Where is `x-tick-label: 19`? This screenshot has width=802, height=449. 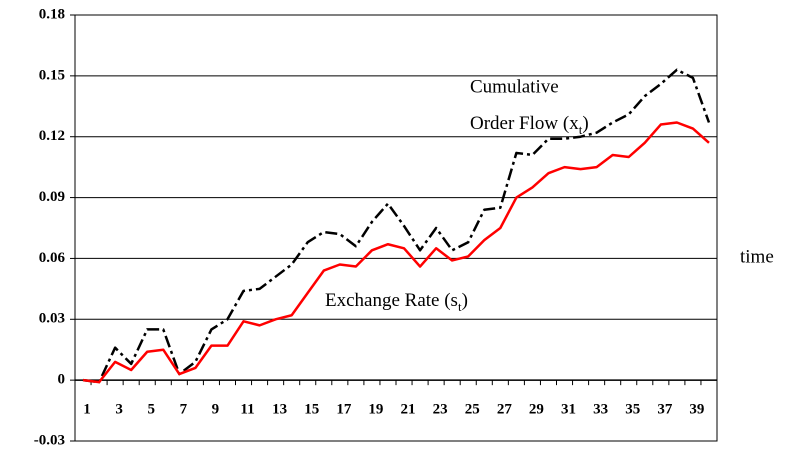
x-tick-label: 19 is located at coordinates (375, 410).